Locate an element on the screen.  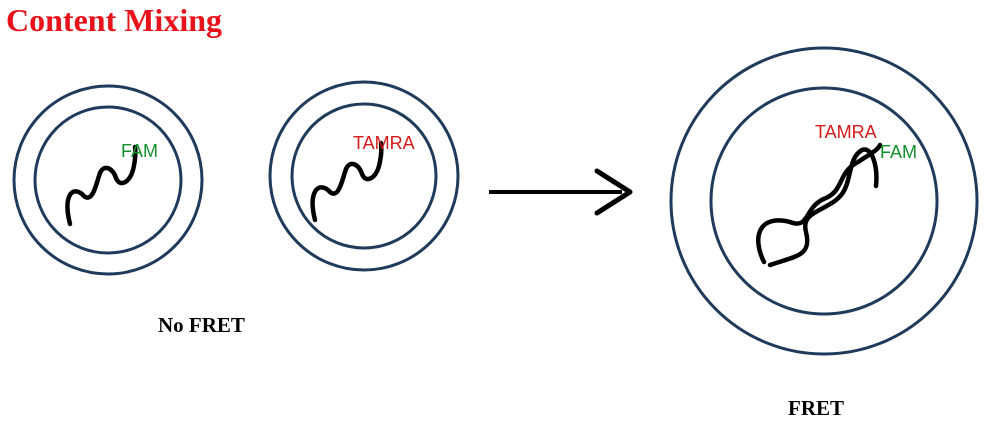
vesicle-fam-inner-membrane is located at coordinates (108, 180).